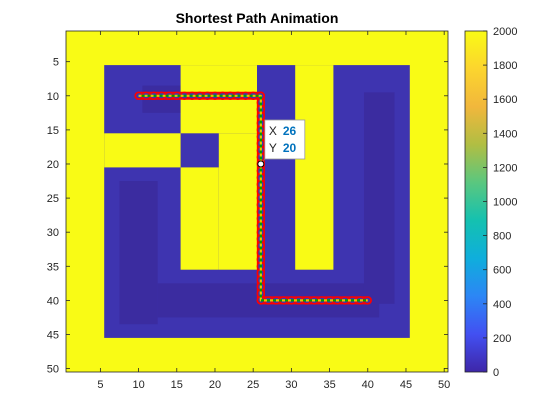 The height and width of the screenshot is (420, 560). I want to click on colorbar-tick-label: 1000, so click(505, 203).